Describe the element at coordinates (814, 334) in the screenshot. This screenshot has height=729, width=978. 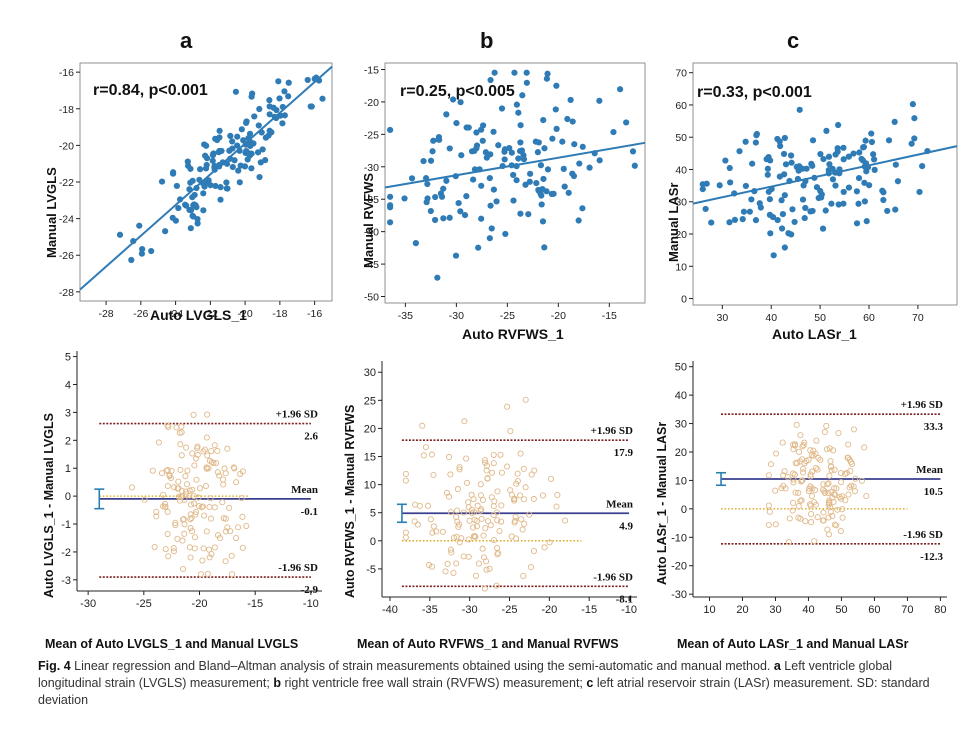
I see `scatter-c-xlabel: Auto LASr_1` at that location.